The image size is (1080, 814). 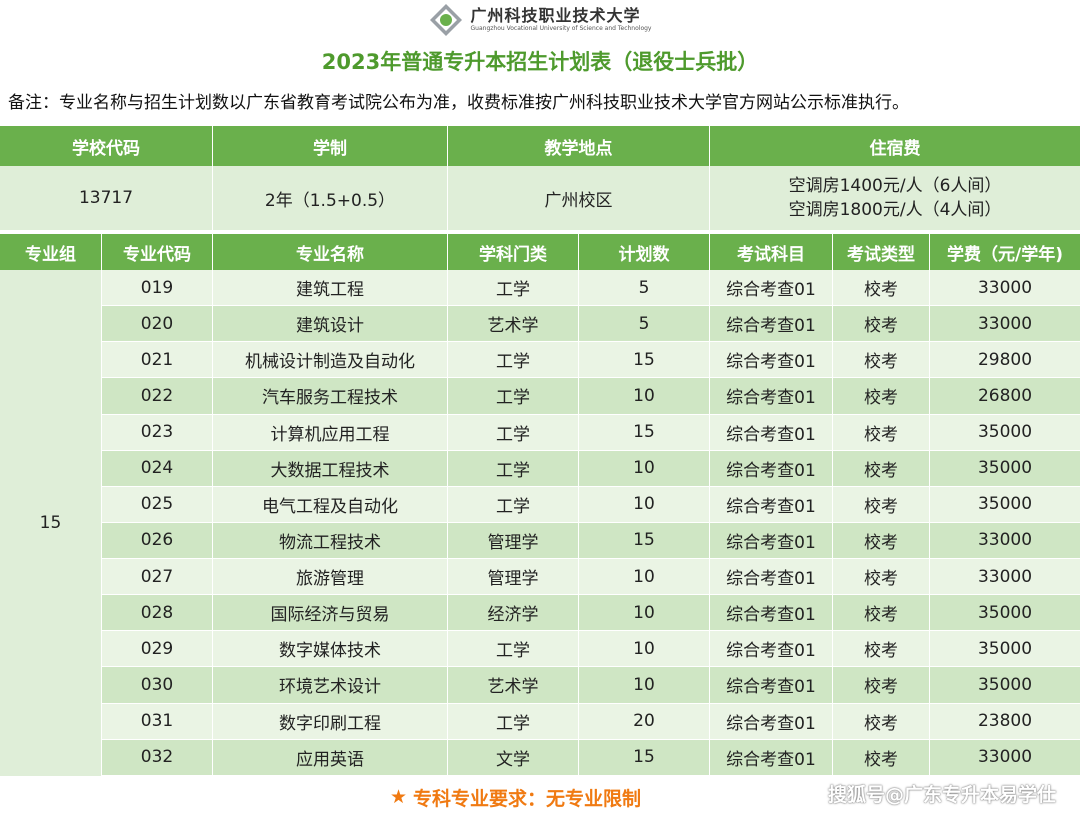 I want to click on major-code-cell: 020, so click(x=157, y=324).